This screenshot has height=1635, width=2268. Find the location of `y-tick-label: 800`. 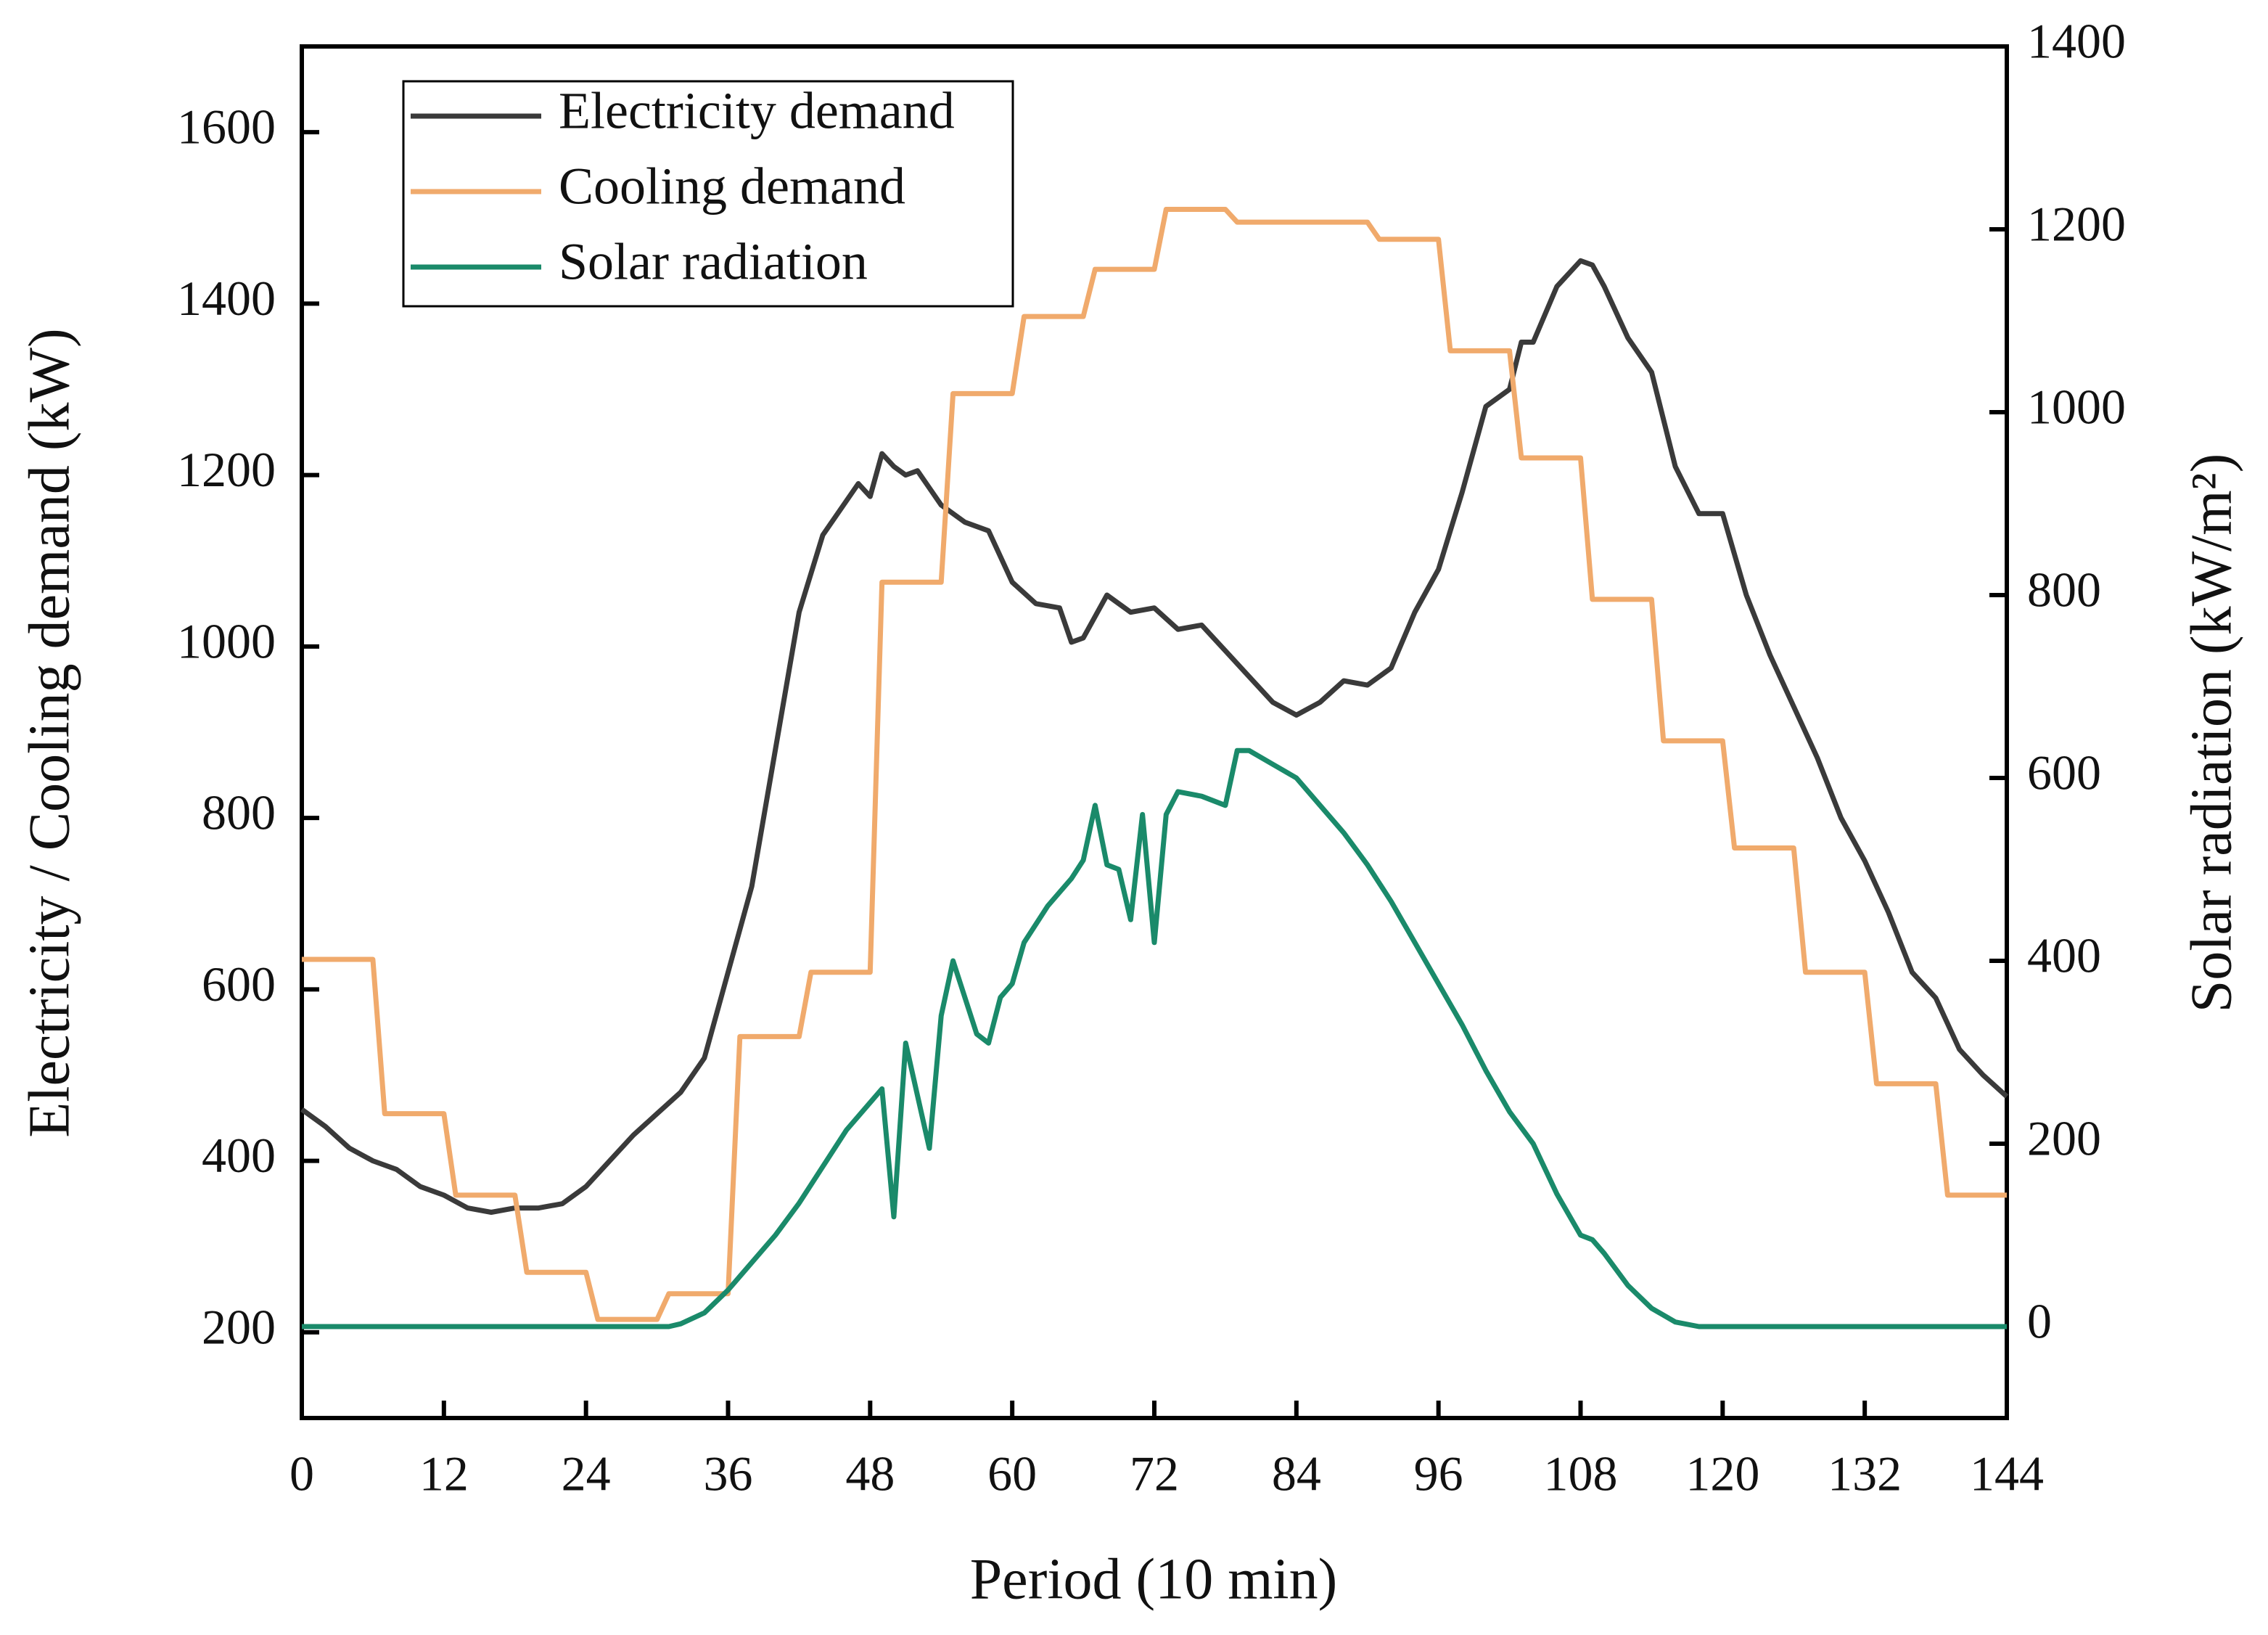

y-tick-label: 800 is located at coordinates (239, 812).